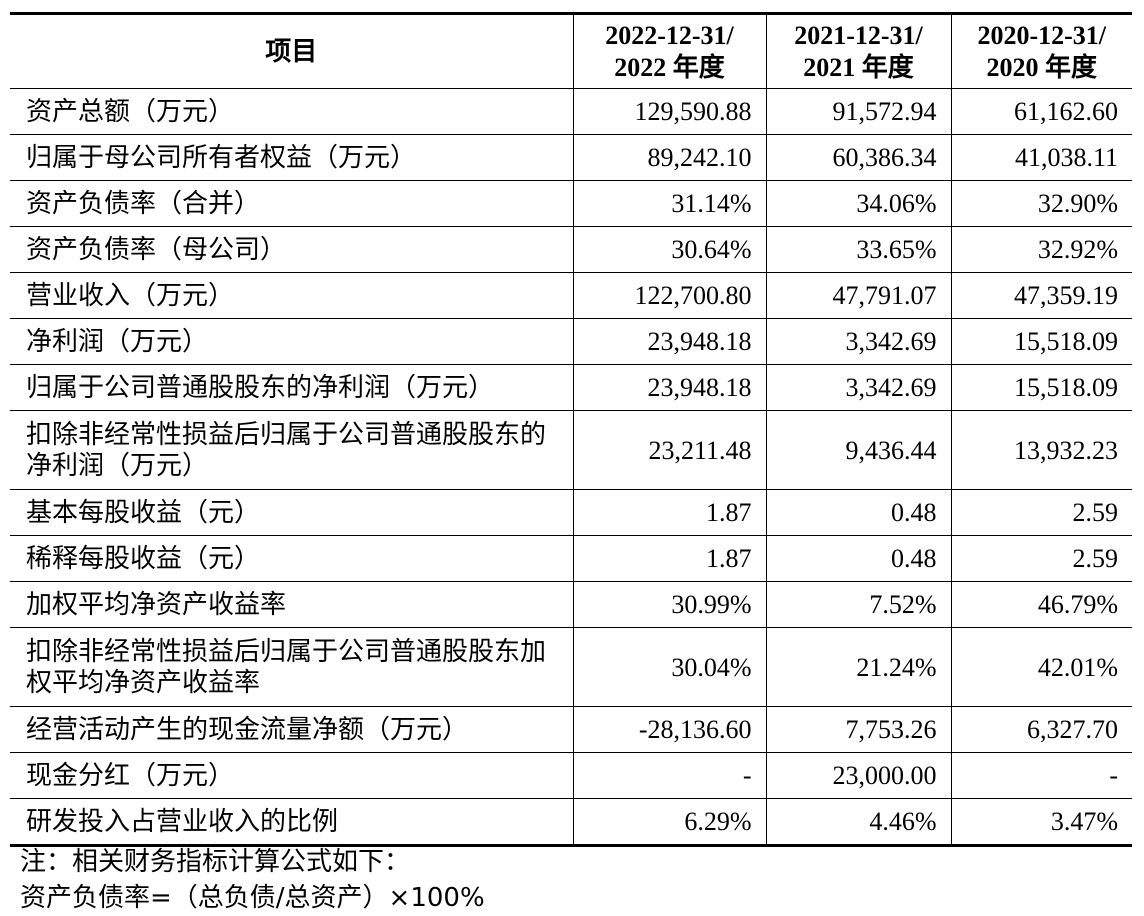  I want to click on header-2022: 2022-12-31/ 2022 年度, so click(669, 51).